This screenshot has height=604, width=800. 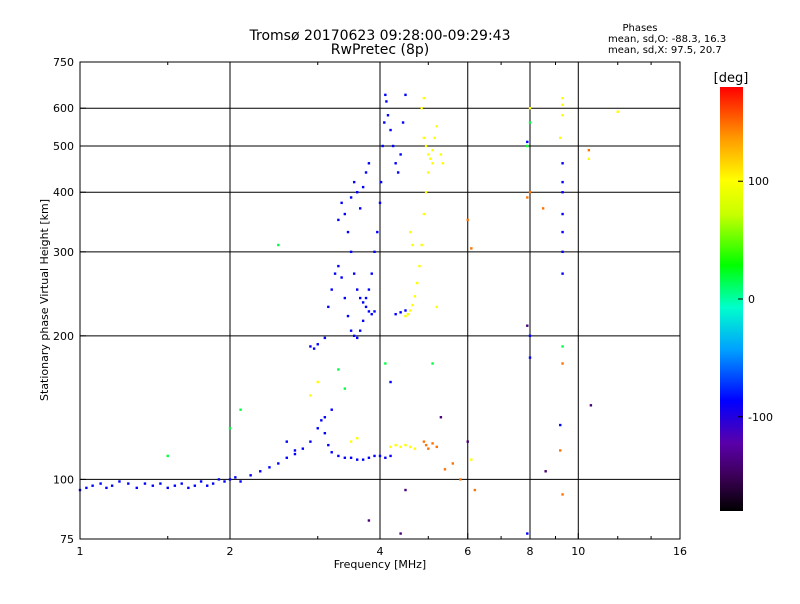 What do you see at coordinates (67, 539) in the screenshot?
I see `y-tick-label: 75` at bounding box center [67, 539].